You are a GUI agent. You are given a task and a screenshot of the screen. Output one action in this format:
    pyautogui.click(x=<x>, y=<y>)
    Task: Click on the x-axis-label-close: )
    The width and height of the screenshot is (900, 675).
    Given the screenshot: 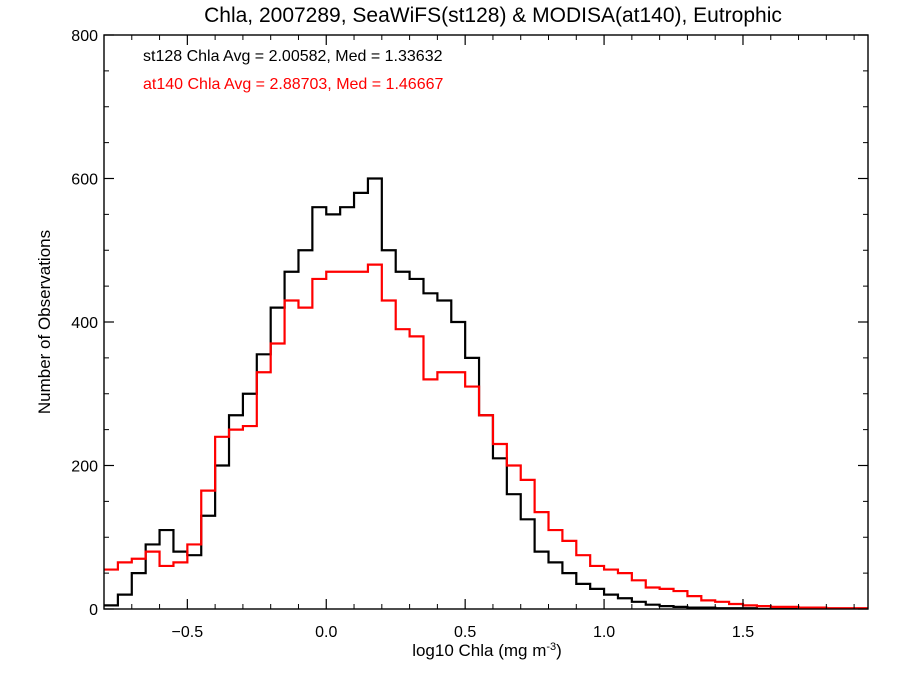 What is the action you would take?
    pyautogui.click(x=559, y=650)
    